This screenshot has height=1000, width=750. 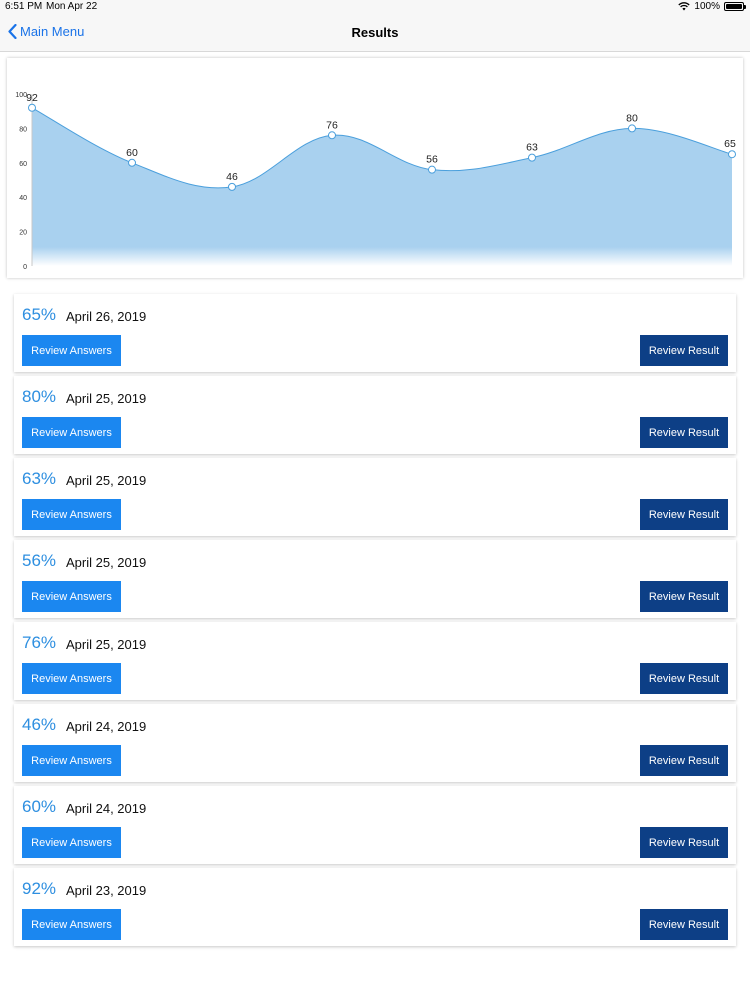 What do you see at coordinates (25, 267) in the screenshot?
I see `chart-y-tick-label: 0` at bounding box center [25, 267].